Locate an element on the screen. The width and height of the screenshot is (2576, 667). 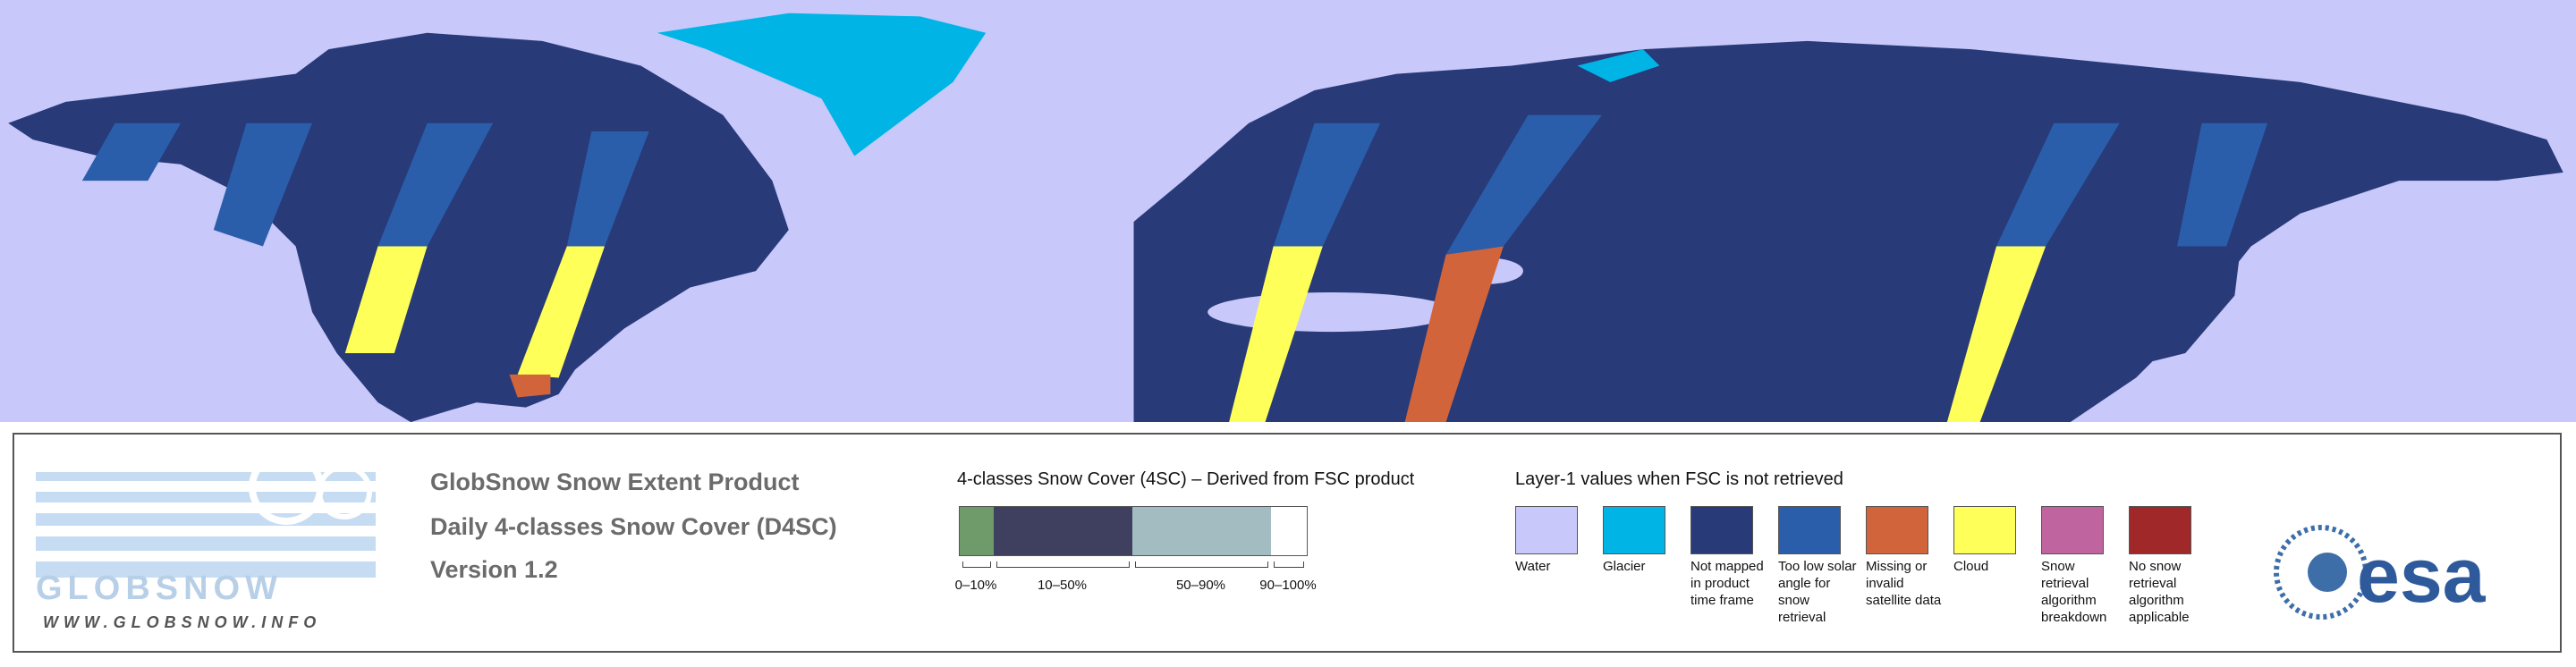
legend-label: No snow retrieval algorithm applicable is located at coordinates (2159, 592).